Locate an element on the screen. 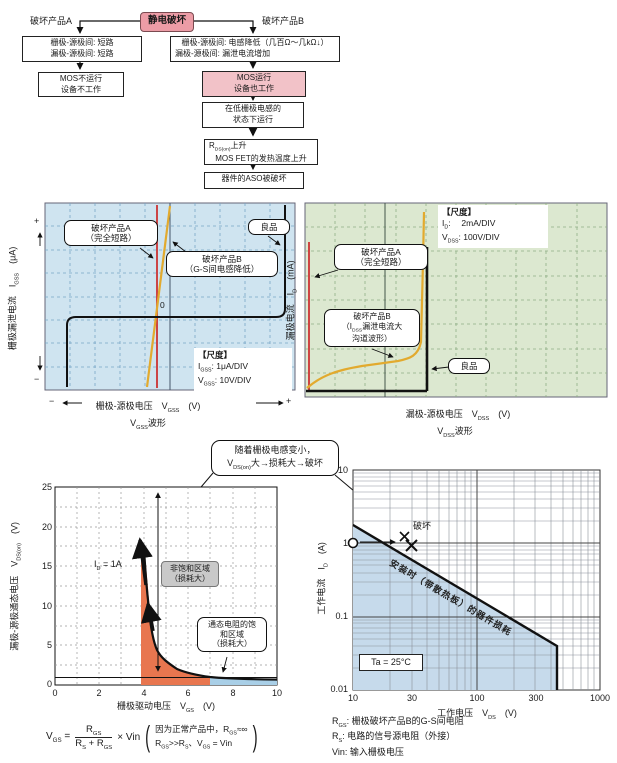  vgs-y-tick-20: 20 is located at coordinates (46, 527).